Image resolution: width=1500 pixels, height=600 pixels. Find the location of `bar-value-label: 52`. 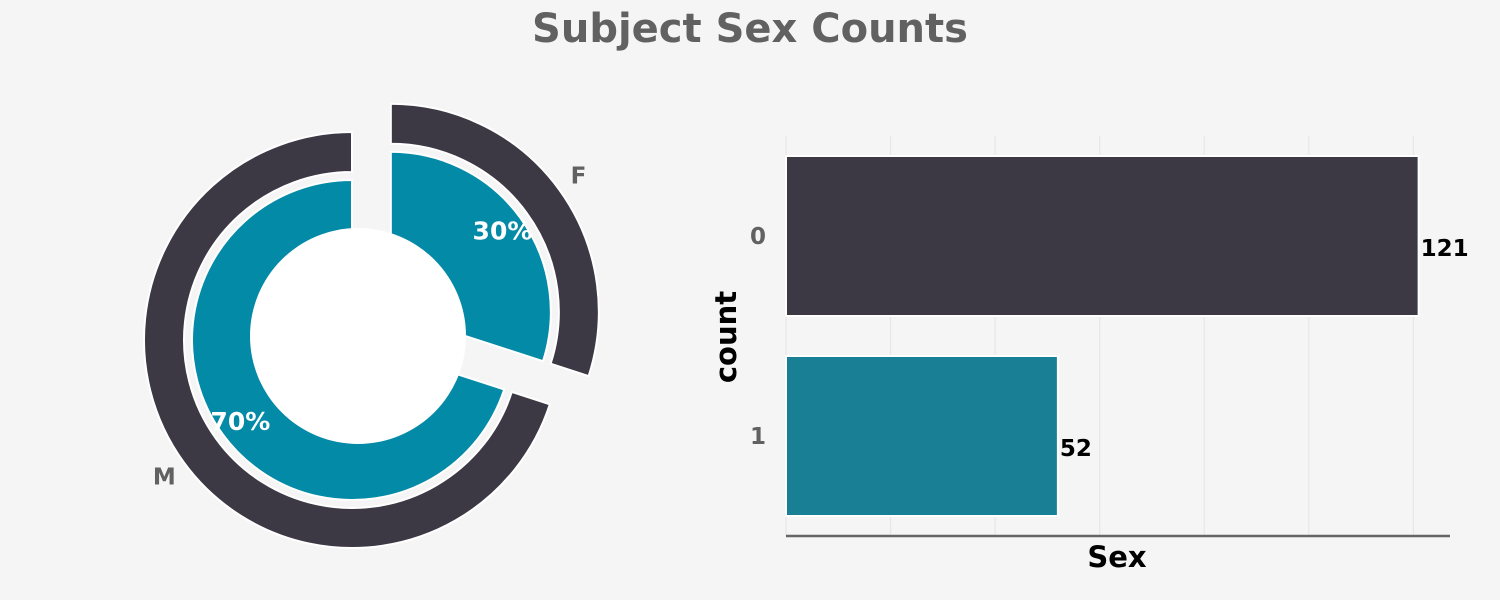

bar-value-label: 52 is located at coordinates (1076, 449).